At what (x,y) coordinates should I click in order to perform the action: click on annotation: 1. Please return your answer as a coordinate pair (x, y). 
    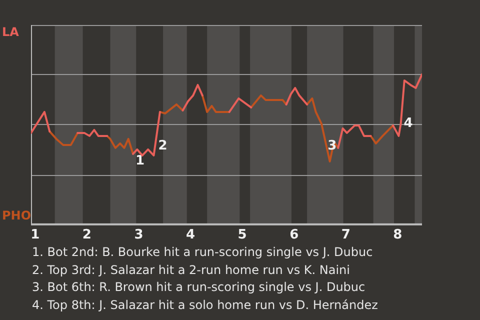
    Looking at the image, I should click on (140, 160).